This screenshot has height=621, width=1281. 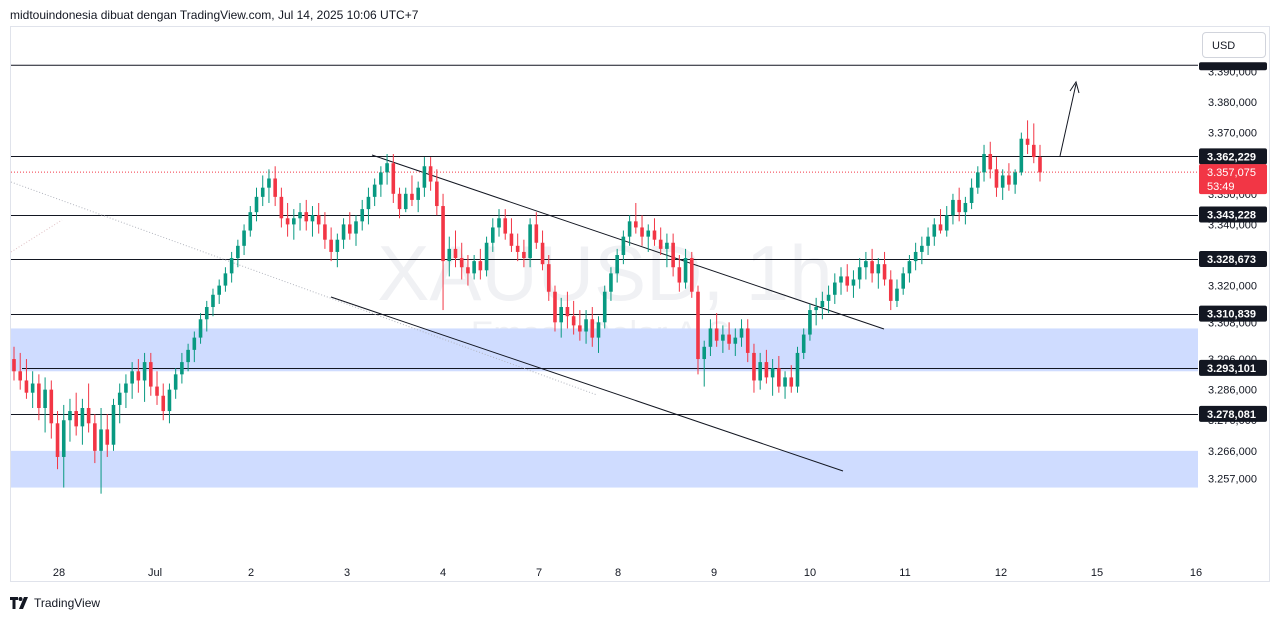 What do you see at coordinates (1232, 287) in the screenshot?
I see `y-tick-label: 3.320,000` at bounding box center [1232, 287].